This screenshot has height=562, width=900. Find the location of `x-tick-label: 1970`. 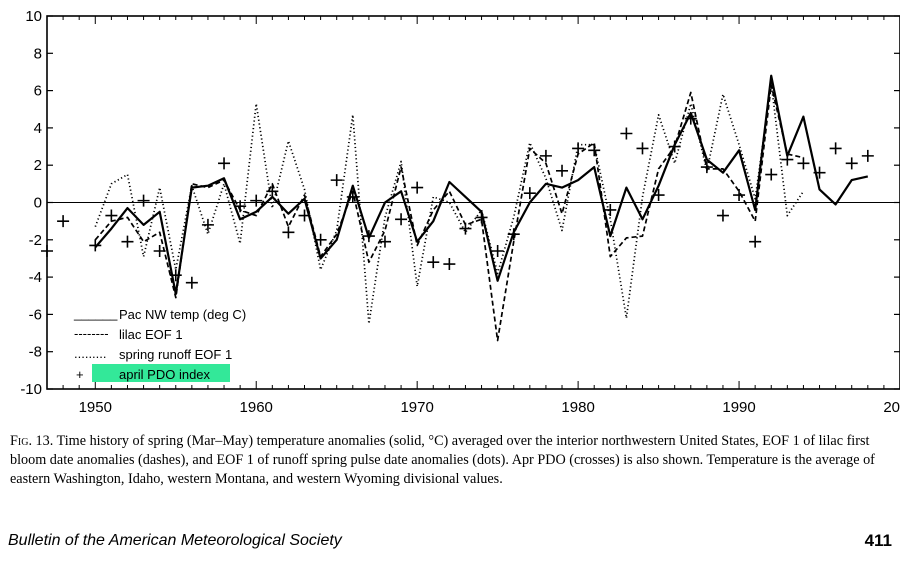

x-tick-label: 1970 is located at coordinates (416, 407).